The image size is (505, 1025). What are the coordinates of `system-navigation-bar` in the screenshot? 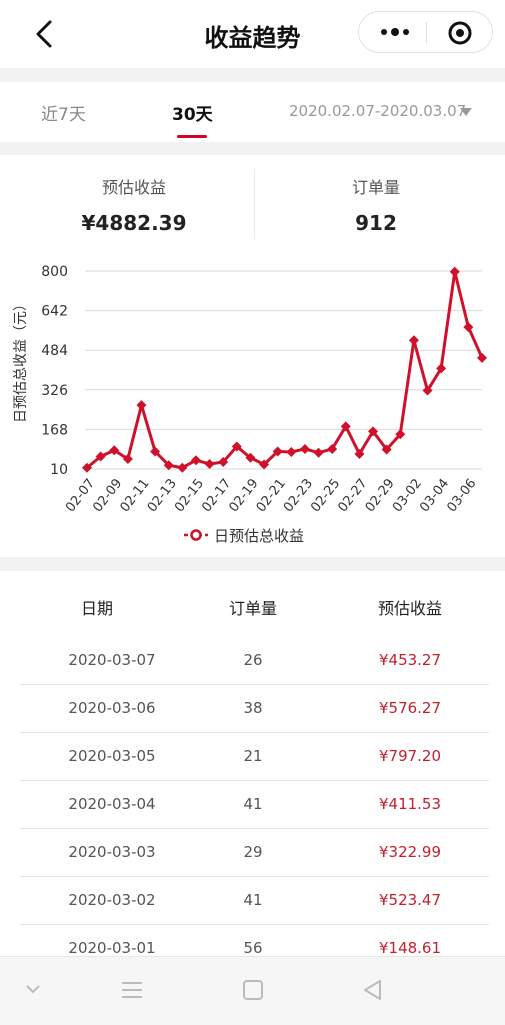 It's located at (252, 990).